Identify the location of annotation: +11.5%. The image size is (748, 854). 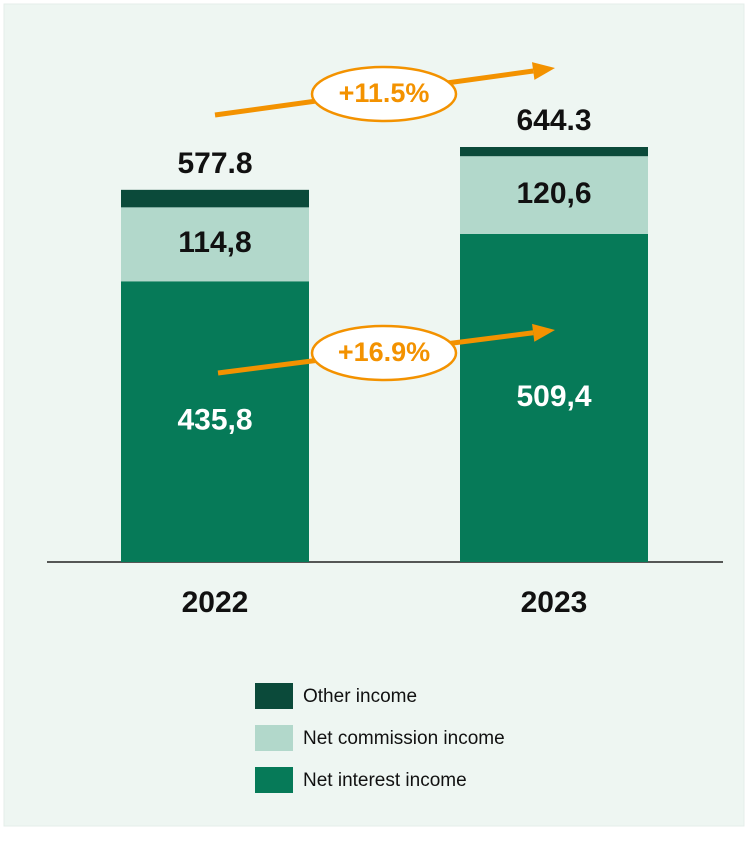
(384, 93).